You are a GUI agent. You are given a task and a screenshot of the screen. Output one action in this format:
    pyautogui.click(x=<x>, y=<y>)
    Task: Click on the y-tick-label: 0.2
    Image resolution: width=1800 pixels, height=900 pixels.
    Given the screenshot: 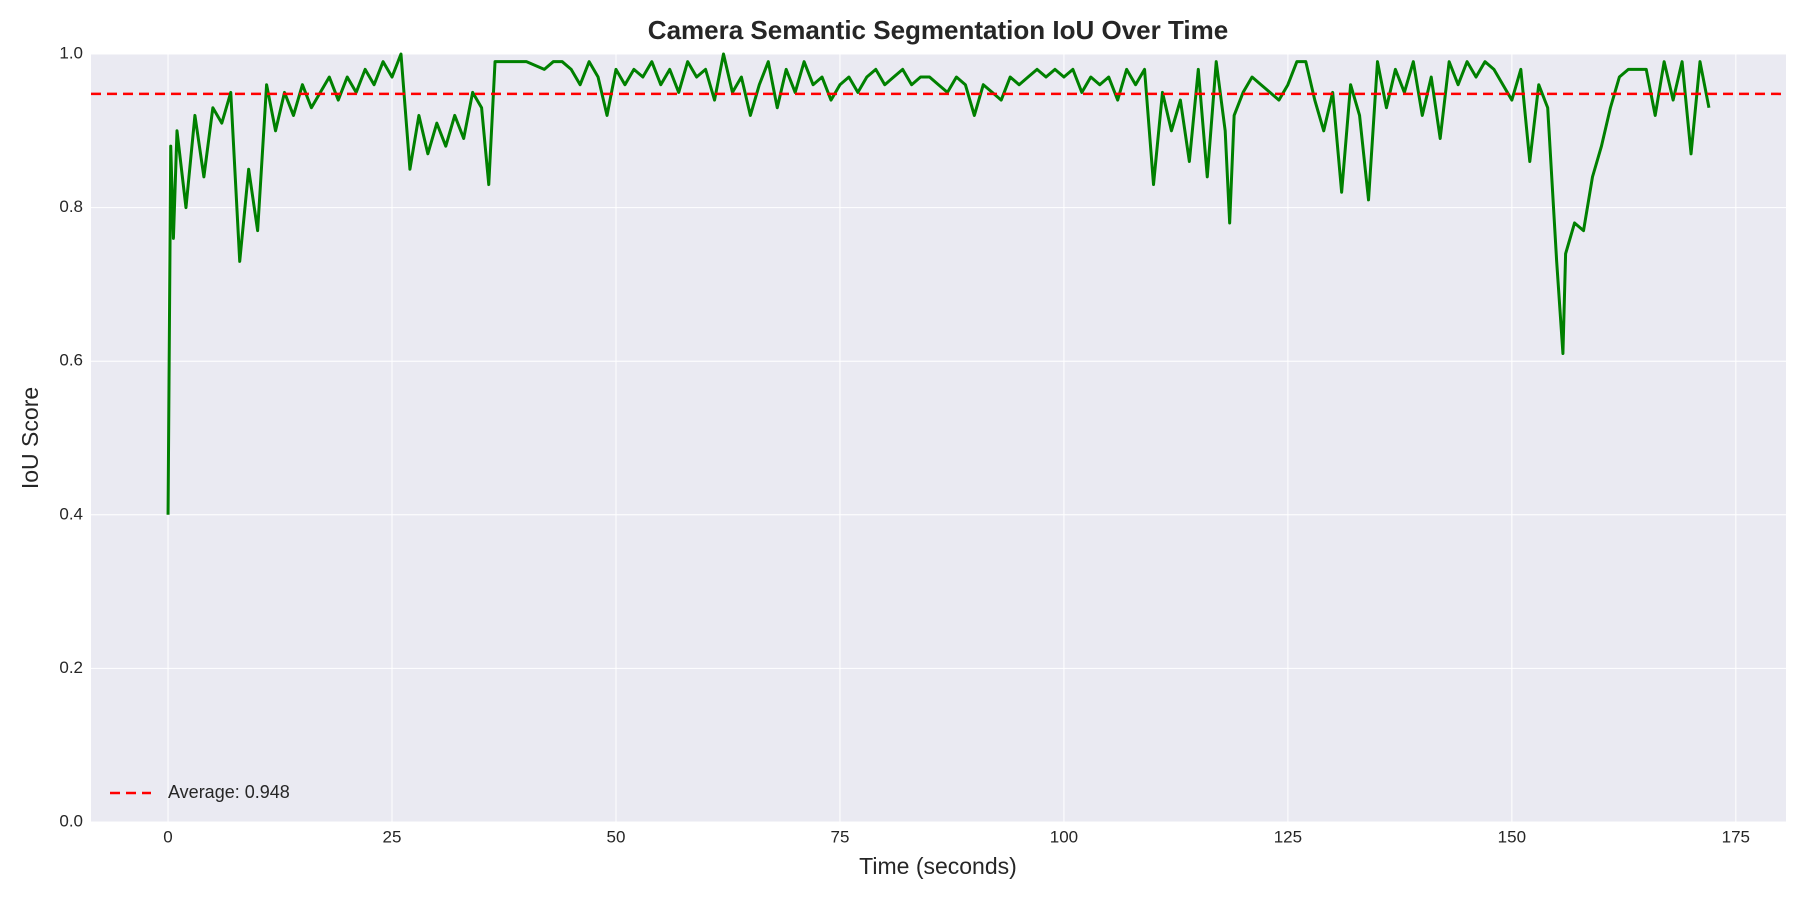 What is the action you would take?
    pyautogui.click(x=71, y=667)
    